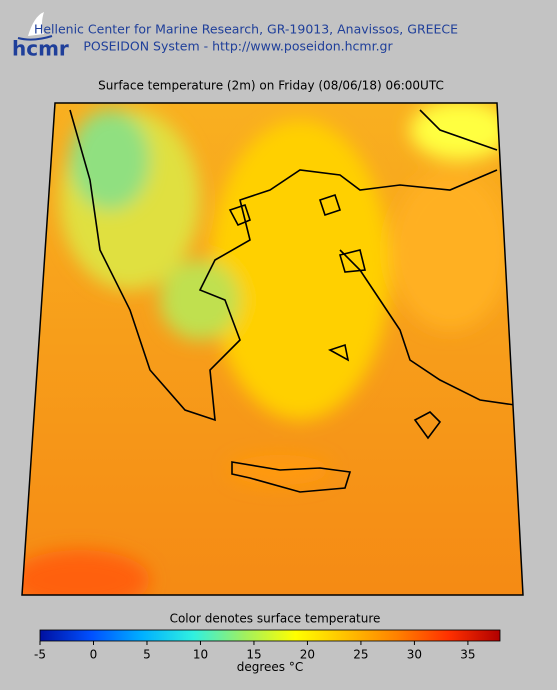 Image resolution: width=557 pixels, height=690 pixels. Describe the element at coordinates (414, 655) in the screenshot. I see `colorbar-tick-label: 30` at that location.